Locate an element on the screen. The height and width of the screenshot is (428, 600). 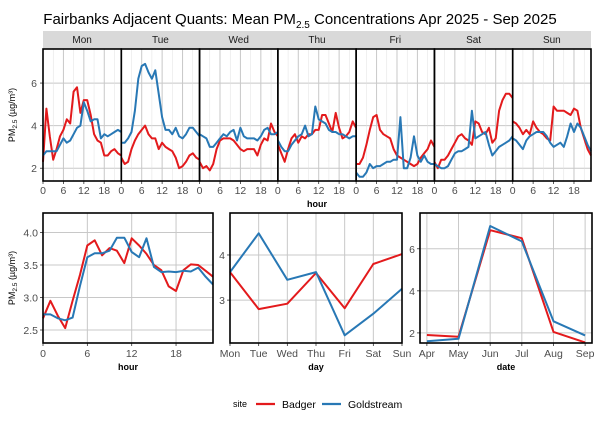
day-panel: 3 4 Mon Tue Wed Thu Fri Sat Sun is located at coordinates (315, 286).